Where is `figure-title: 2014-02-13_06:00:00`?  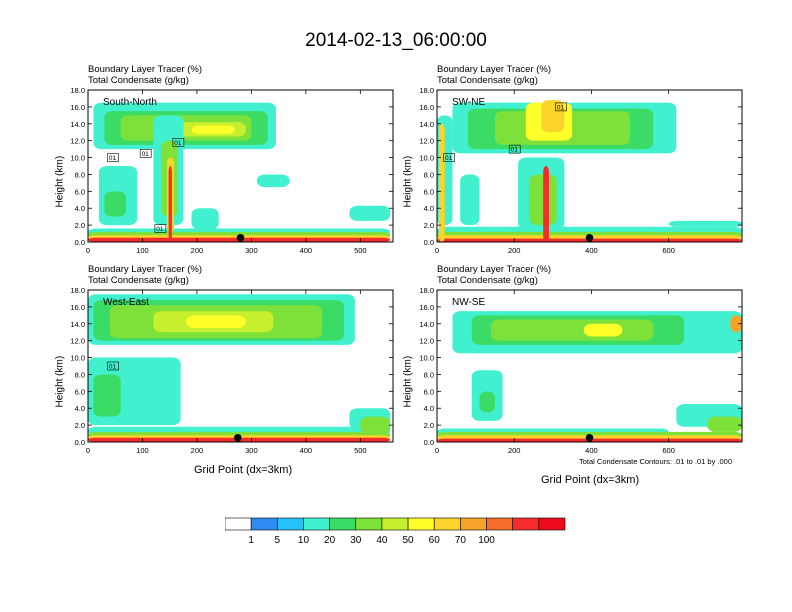
figure-title: 2014-02-13_06:00:00 is located at coordinates (396, 40).